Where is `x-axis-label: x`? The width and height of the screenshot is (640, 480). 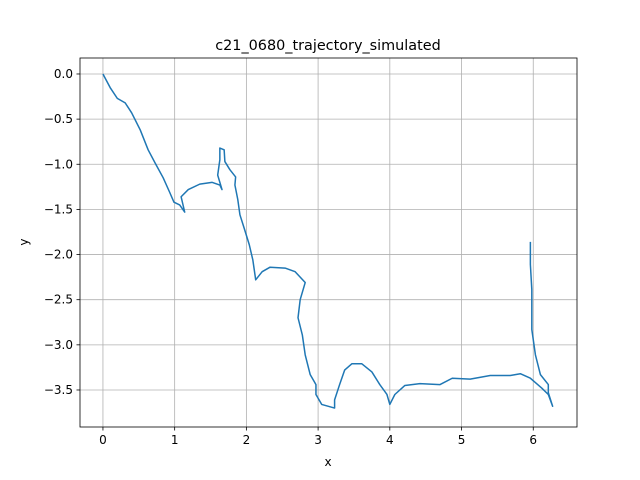
x-axis-label: x is located at coordinates (327, 462).